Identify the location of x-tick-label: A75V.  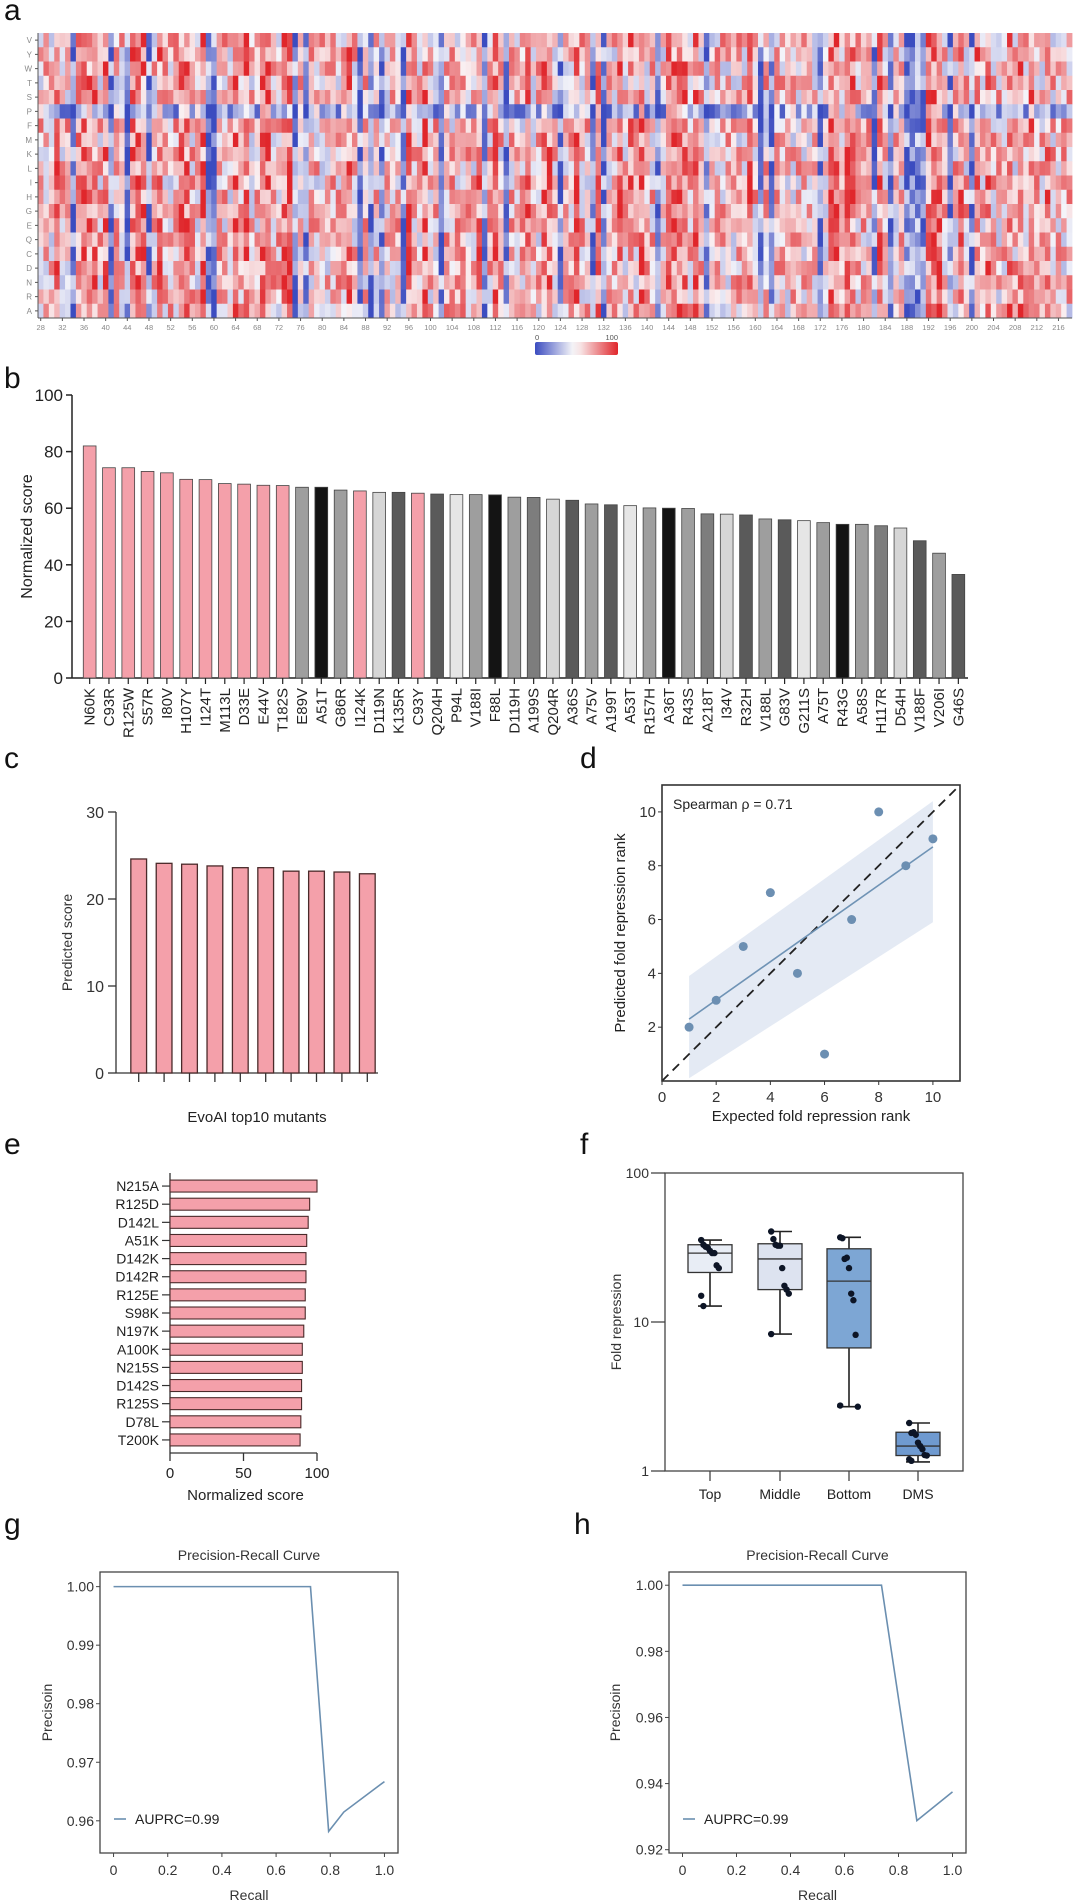
(592, 706).